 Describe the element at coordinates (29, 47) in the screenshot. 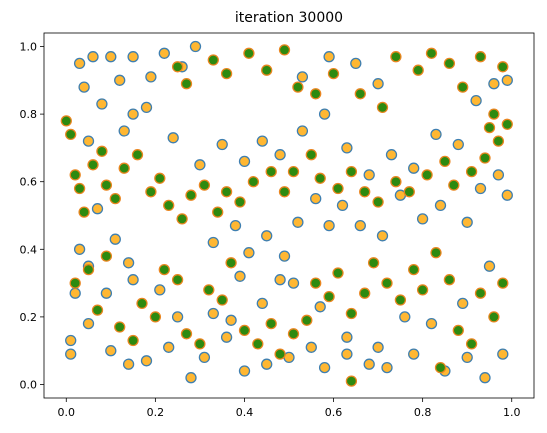

I see `y-tick-label: 1.0` at that location.